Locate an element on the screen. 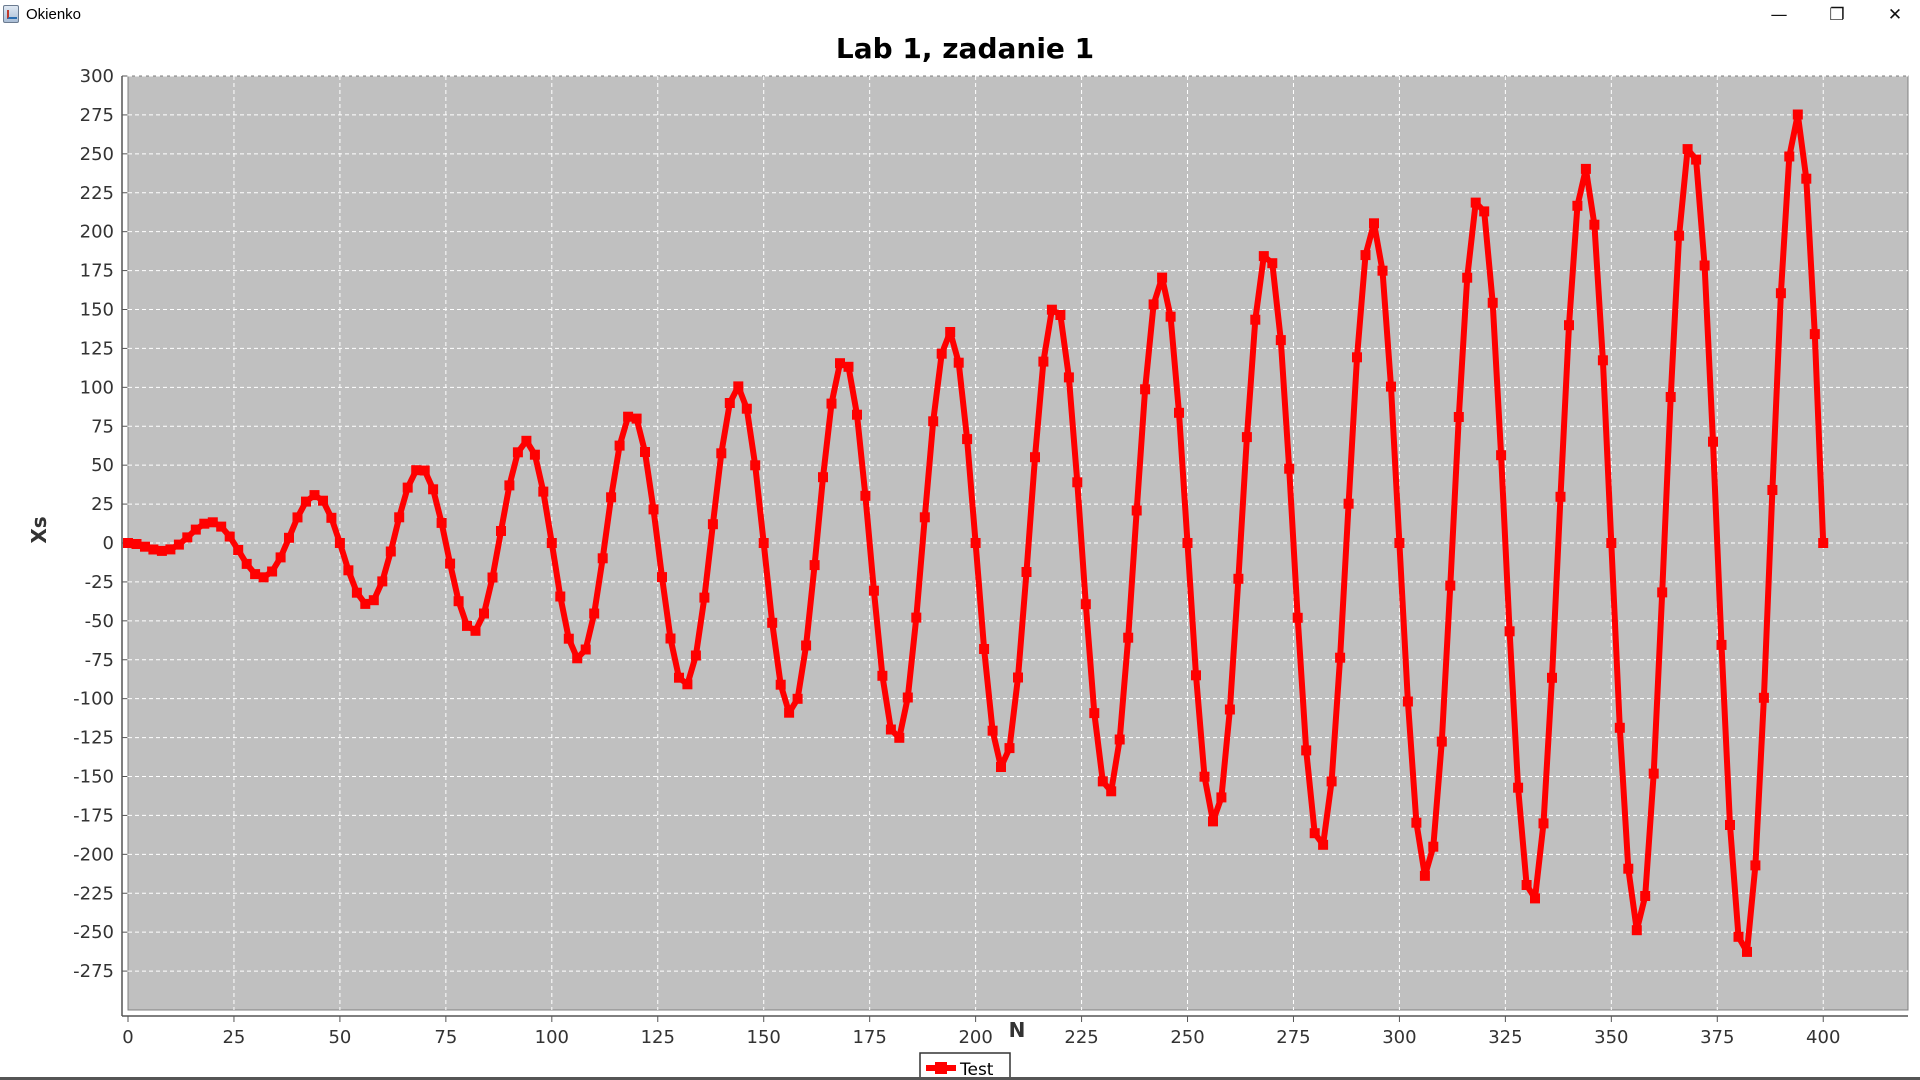 This screenshot has width=1920, height=1080. x-tick-label: 100 is located at coordinates (552, 1037).